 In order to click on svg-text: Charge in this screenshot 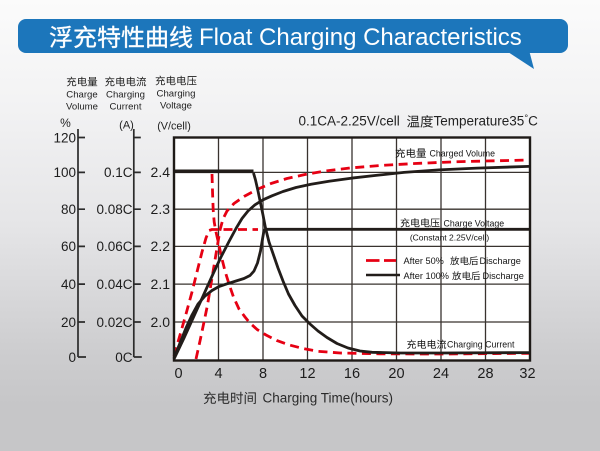, I will do `click(81, 95)`.